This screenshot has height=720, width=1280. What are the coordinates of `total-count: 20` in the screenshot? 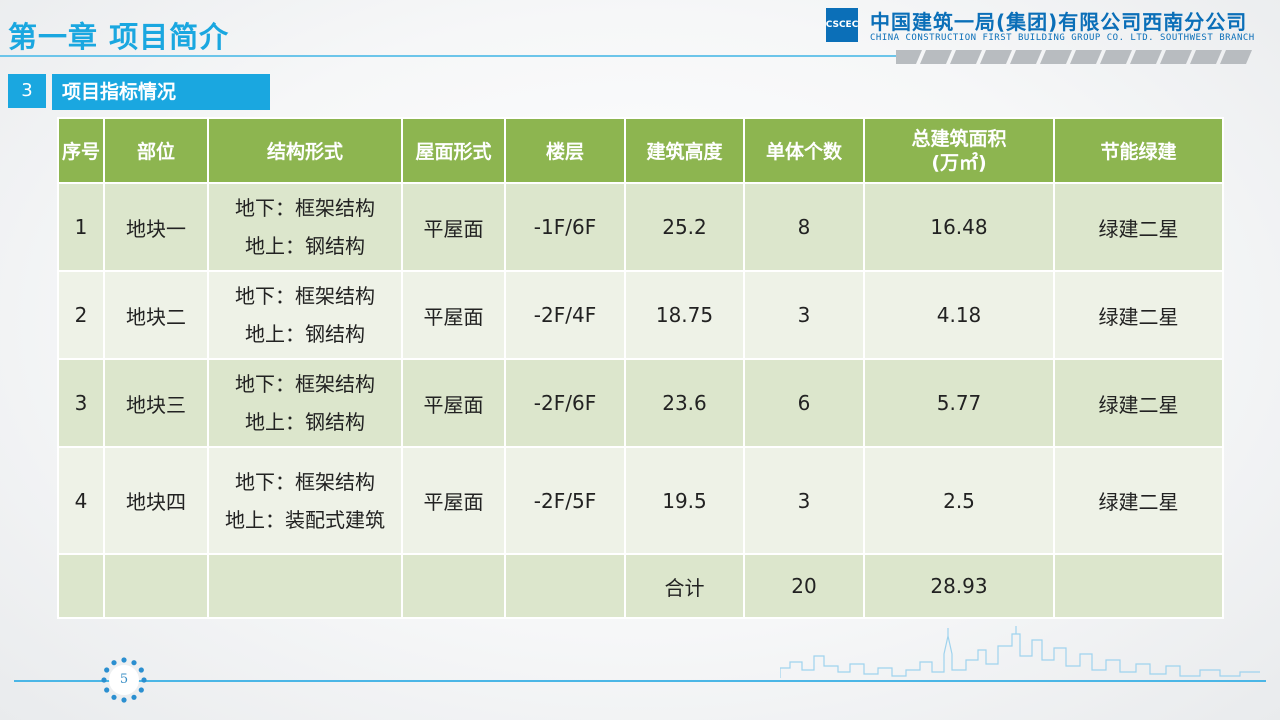 It's located at (804, 586).